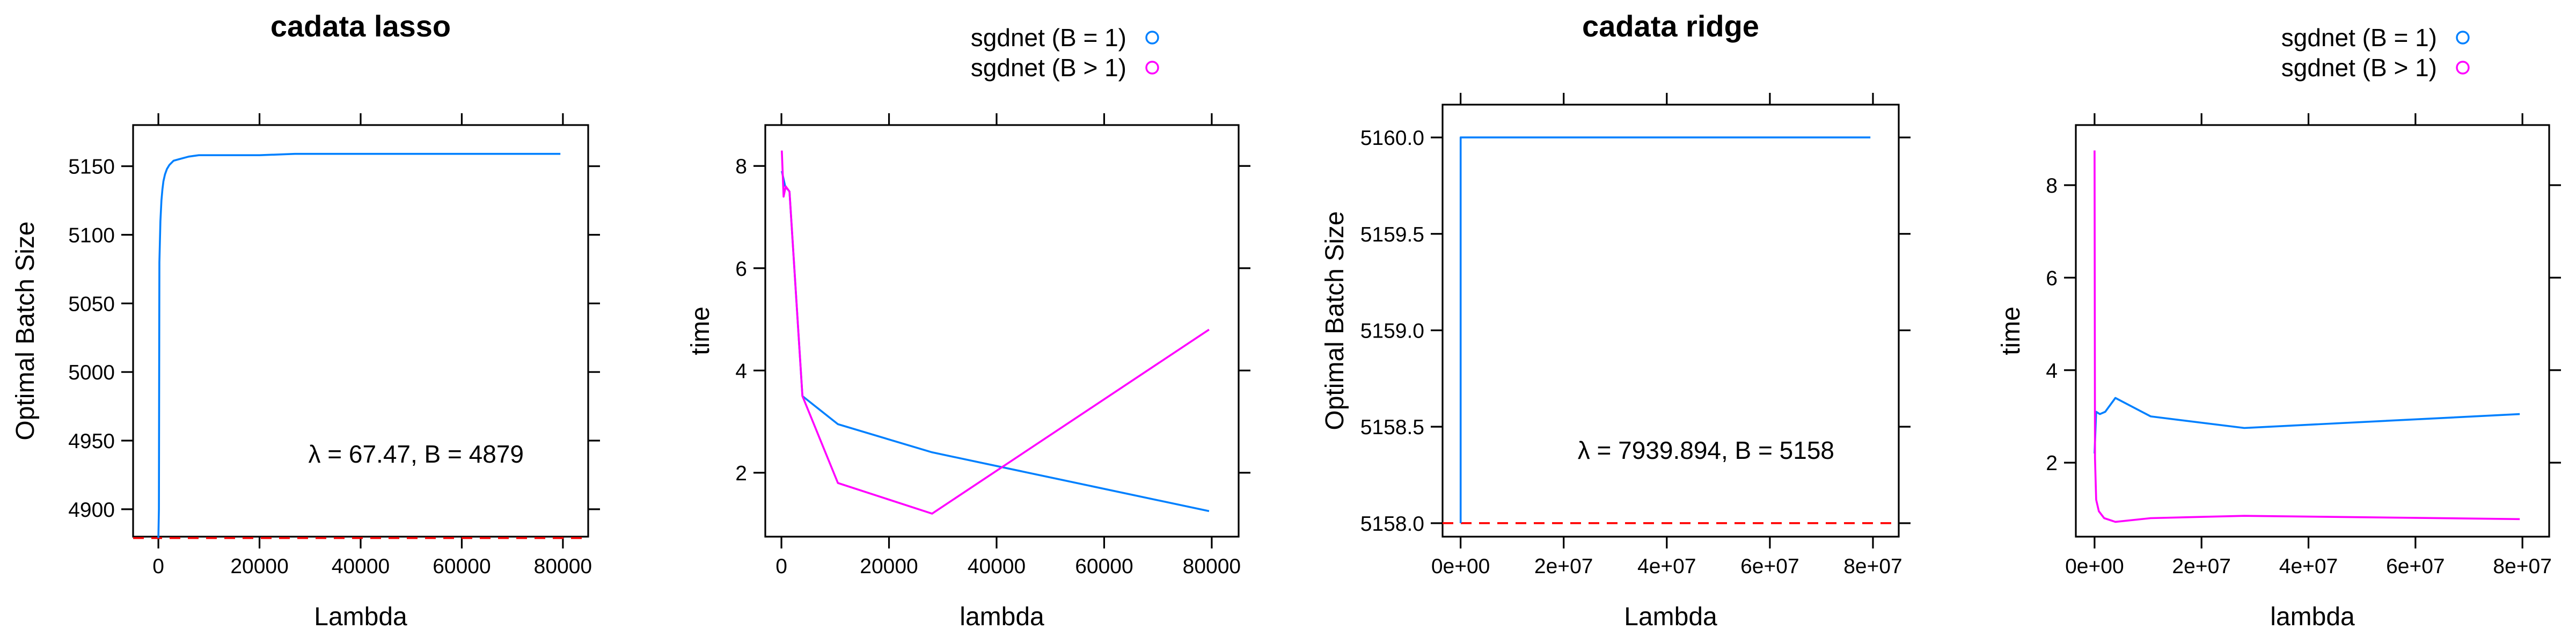 The image size is (2576, 644). What do you see at coordinates (1392, 524) in the screenshot?
I see `y-tick-label: 5158.0` at bounding box center [1392, 524].